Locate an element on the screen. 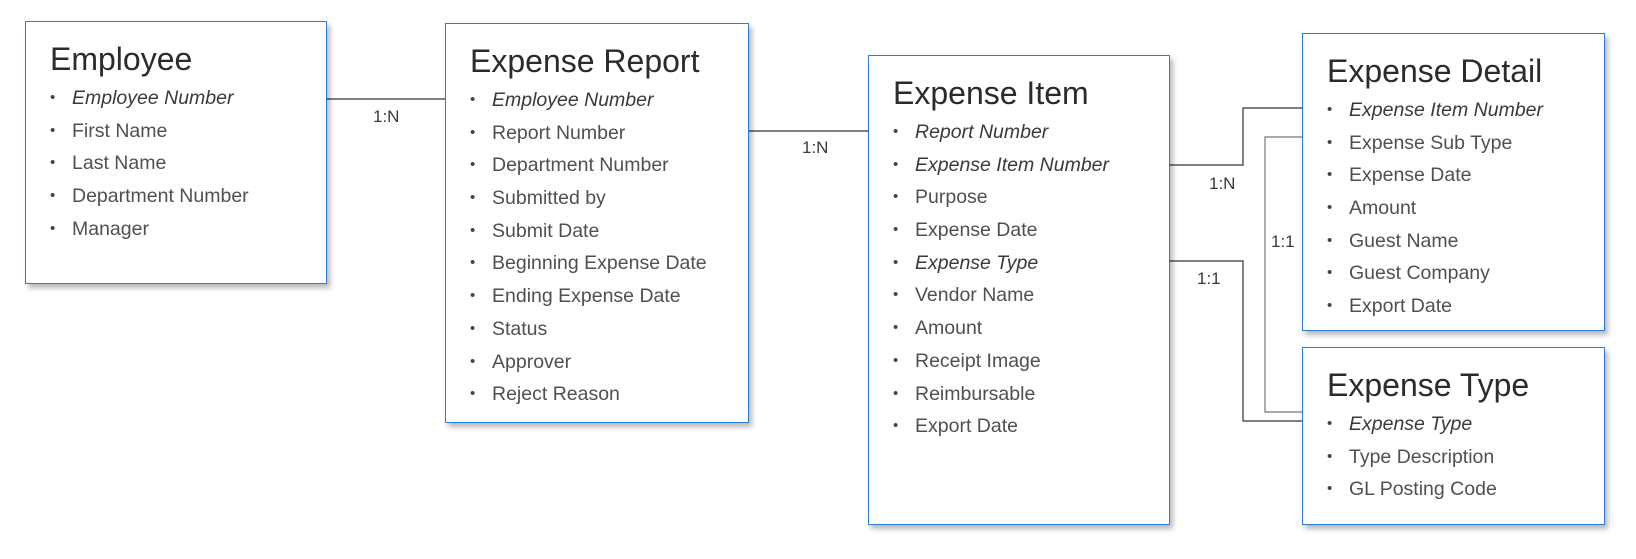 Image resolution: width=1636 pixels, height=559 pixels. entity-title: Expense Report is located at coordinates (585, 61).